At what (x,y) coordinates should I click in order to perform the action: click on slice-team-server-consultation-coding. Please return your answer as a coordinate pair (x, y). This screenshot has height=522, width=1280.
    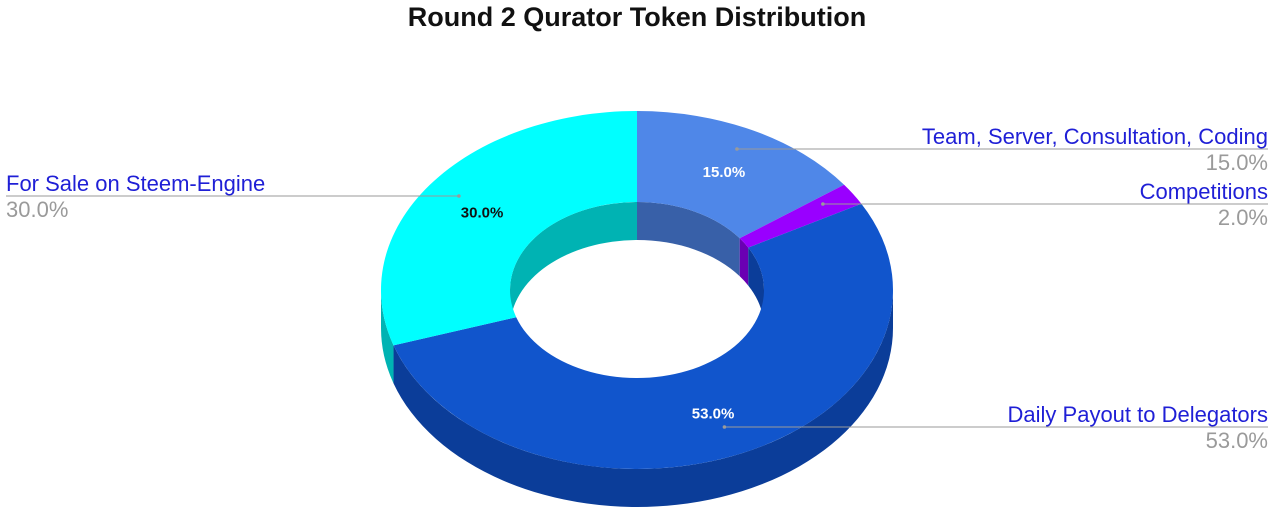
    Looking at the image, I should click on (741, 175).